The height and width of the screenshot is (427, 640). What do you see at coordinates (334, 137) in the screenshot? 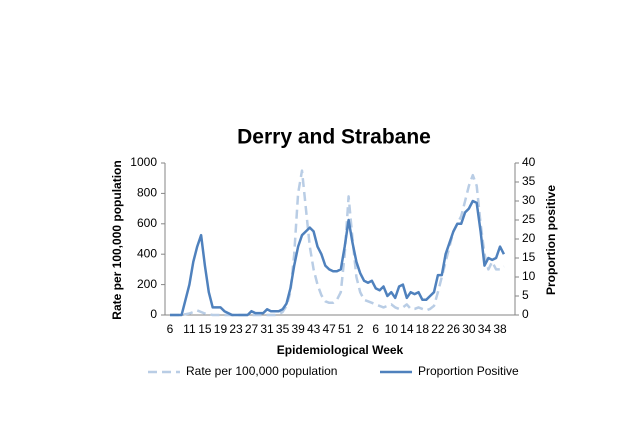
I see `chart-title: Derry and Strabane` at bounding box center [334, 137].